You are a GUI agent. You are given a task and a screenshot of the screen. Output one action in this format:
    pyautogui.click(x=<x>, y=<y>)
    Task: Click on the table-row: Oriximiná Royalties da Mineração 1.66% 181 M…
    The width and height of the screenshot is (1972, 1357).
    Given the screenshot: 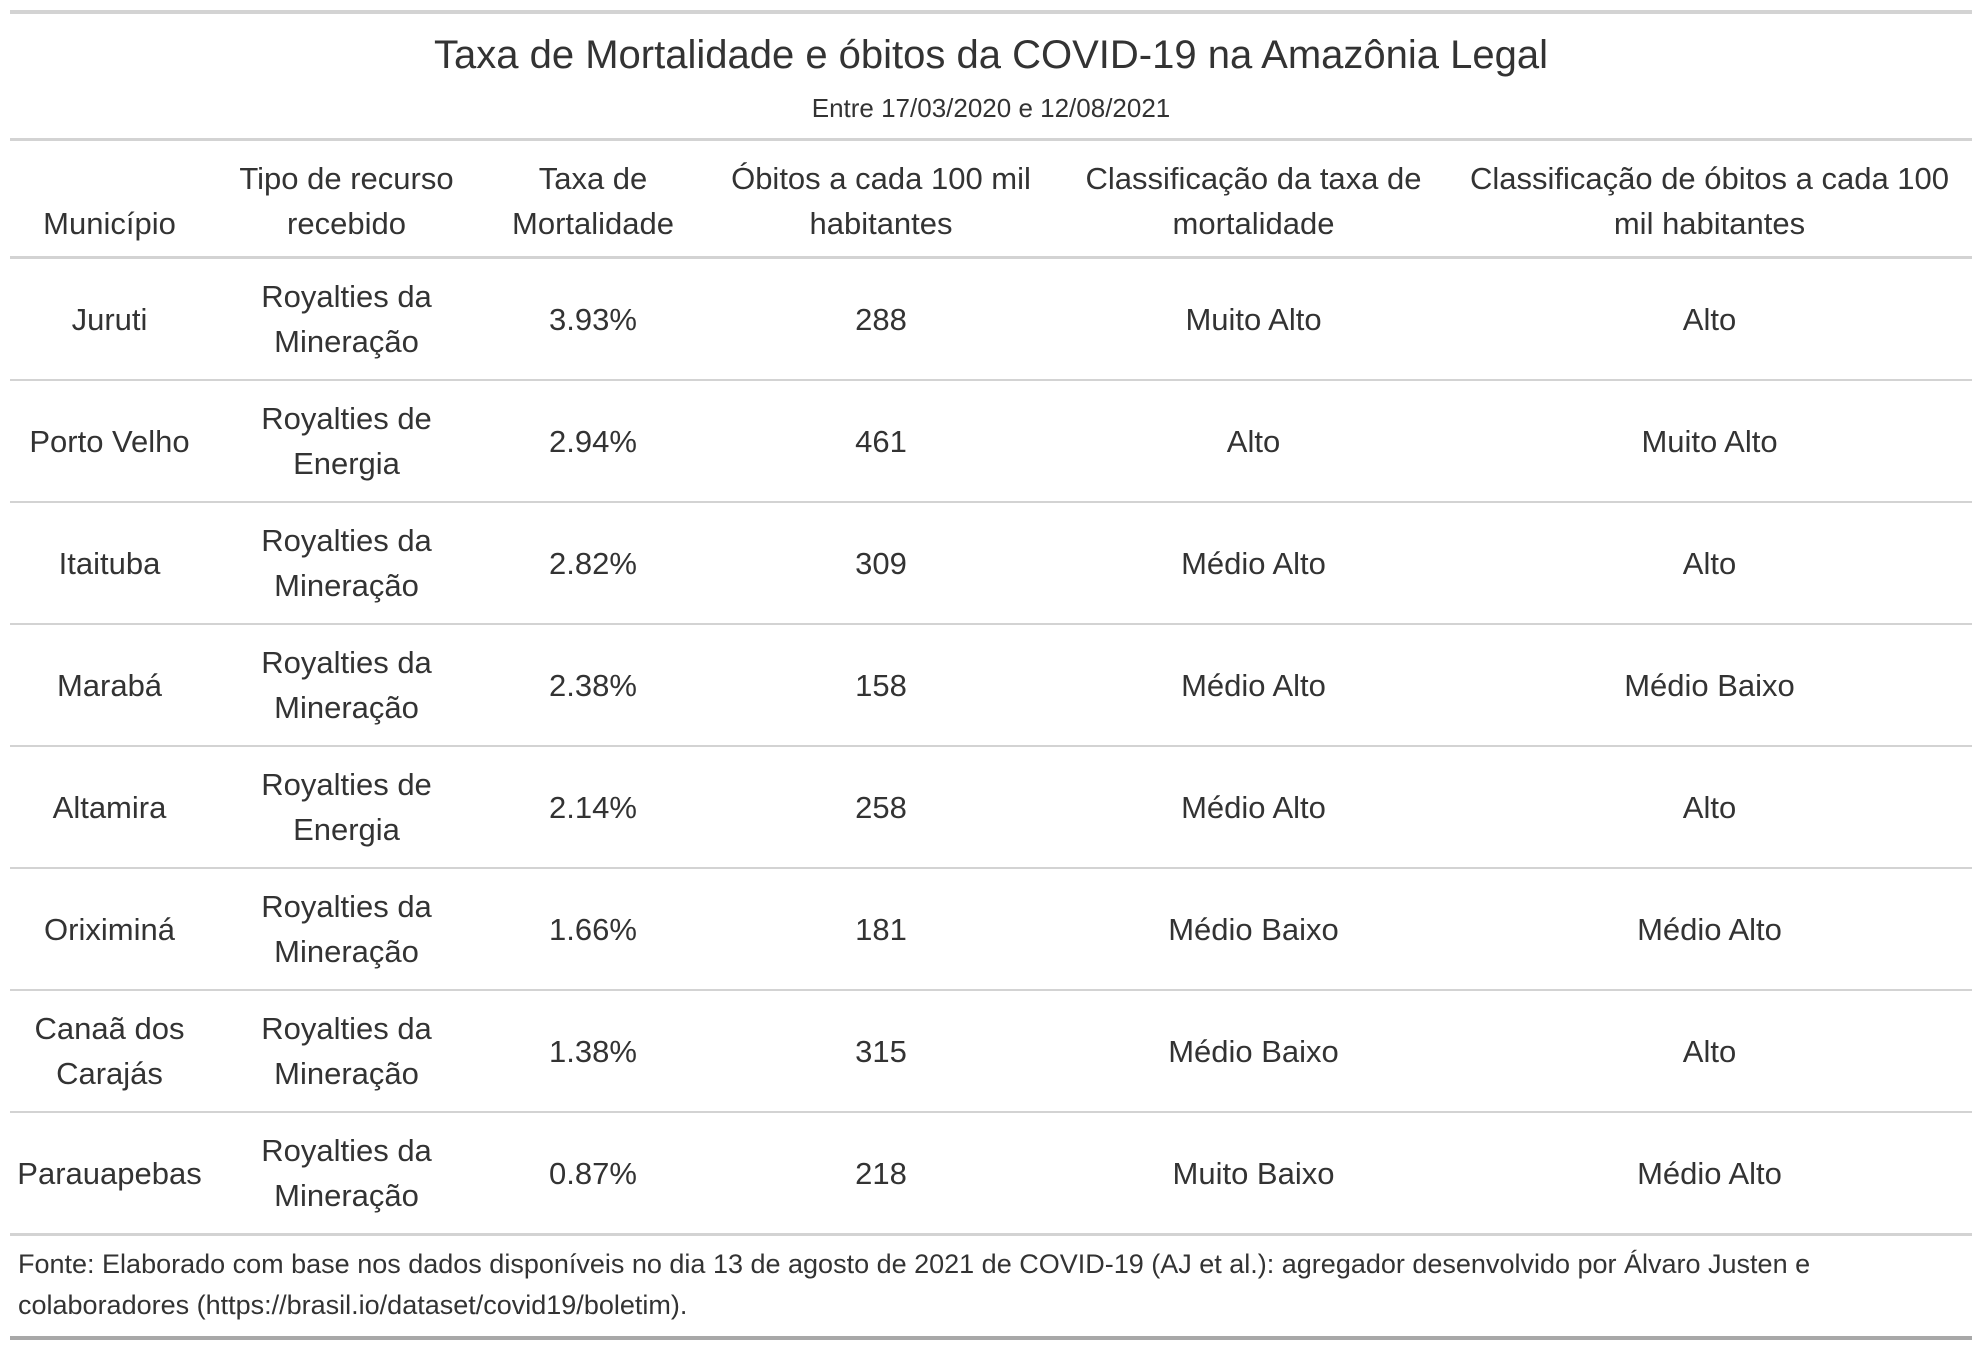 What is the action you would take?
    pyautogui.click(x=991, y=929)
    